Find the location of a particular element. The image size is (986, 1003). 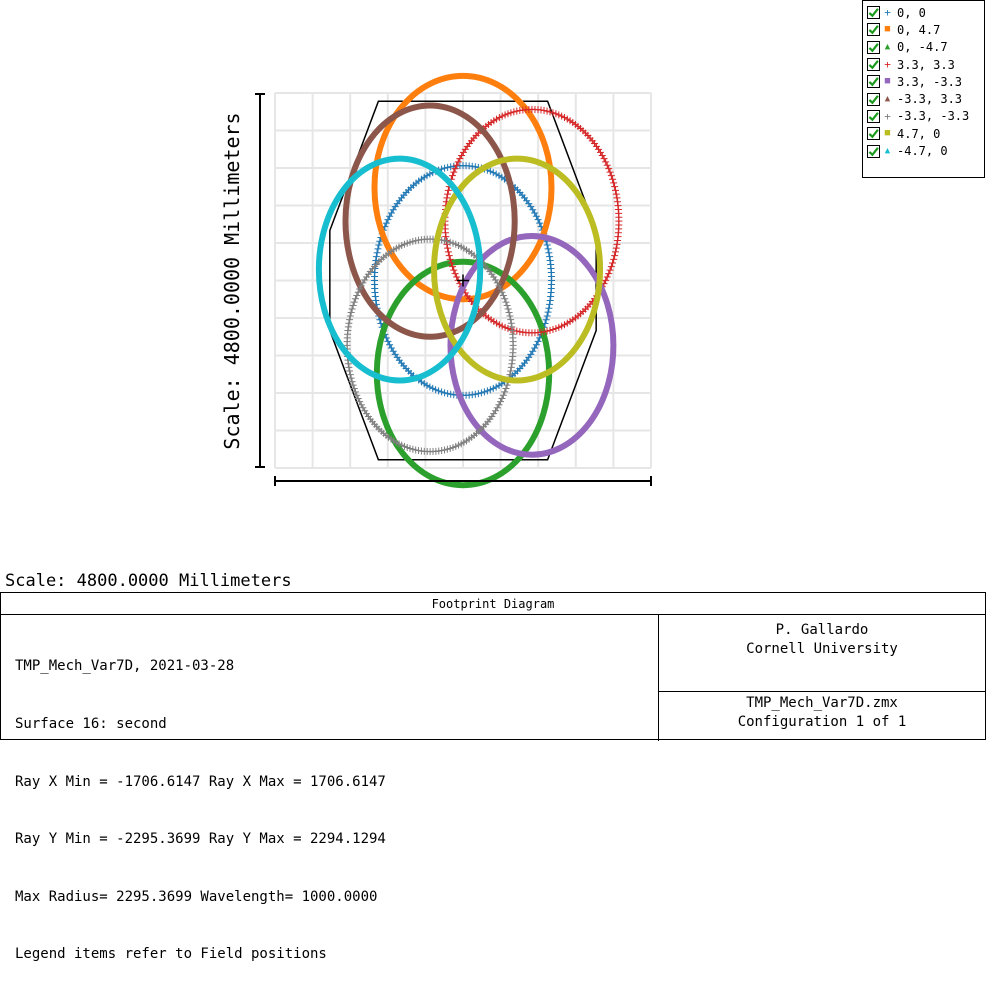

series-layer is located at coordinates (469, 280).